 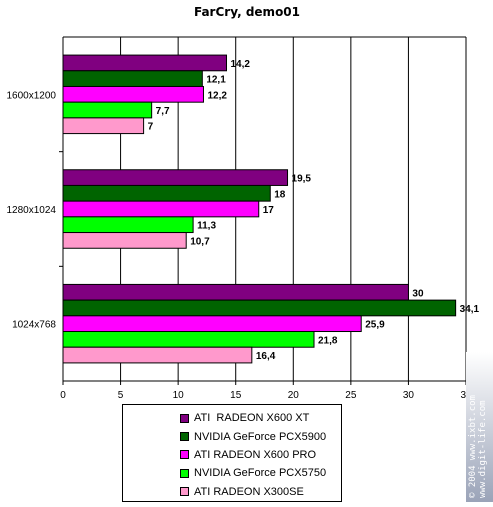 I want to click on legend-item-1: NVIDIA GeForce PCX5900, so click(x=260, y=436).